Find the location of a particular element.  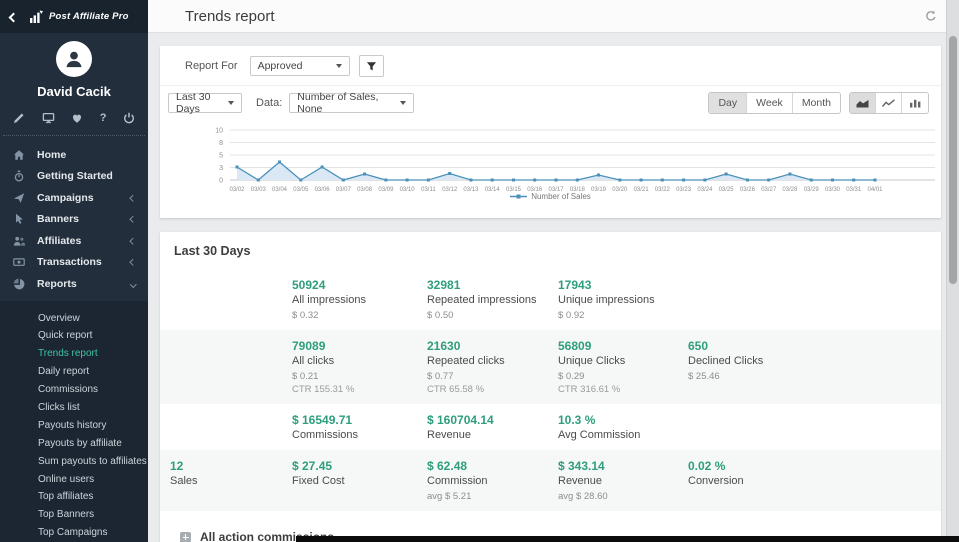

svg-text: 03/16 is located at coordinates (535, 190).